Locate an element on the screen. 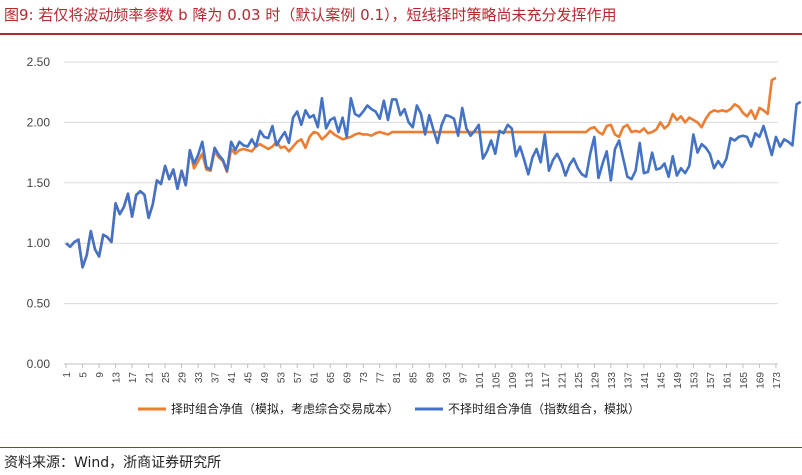 The width and height of the screenshot is (802, 475). title-divider is located at coordinates (401, 34).